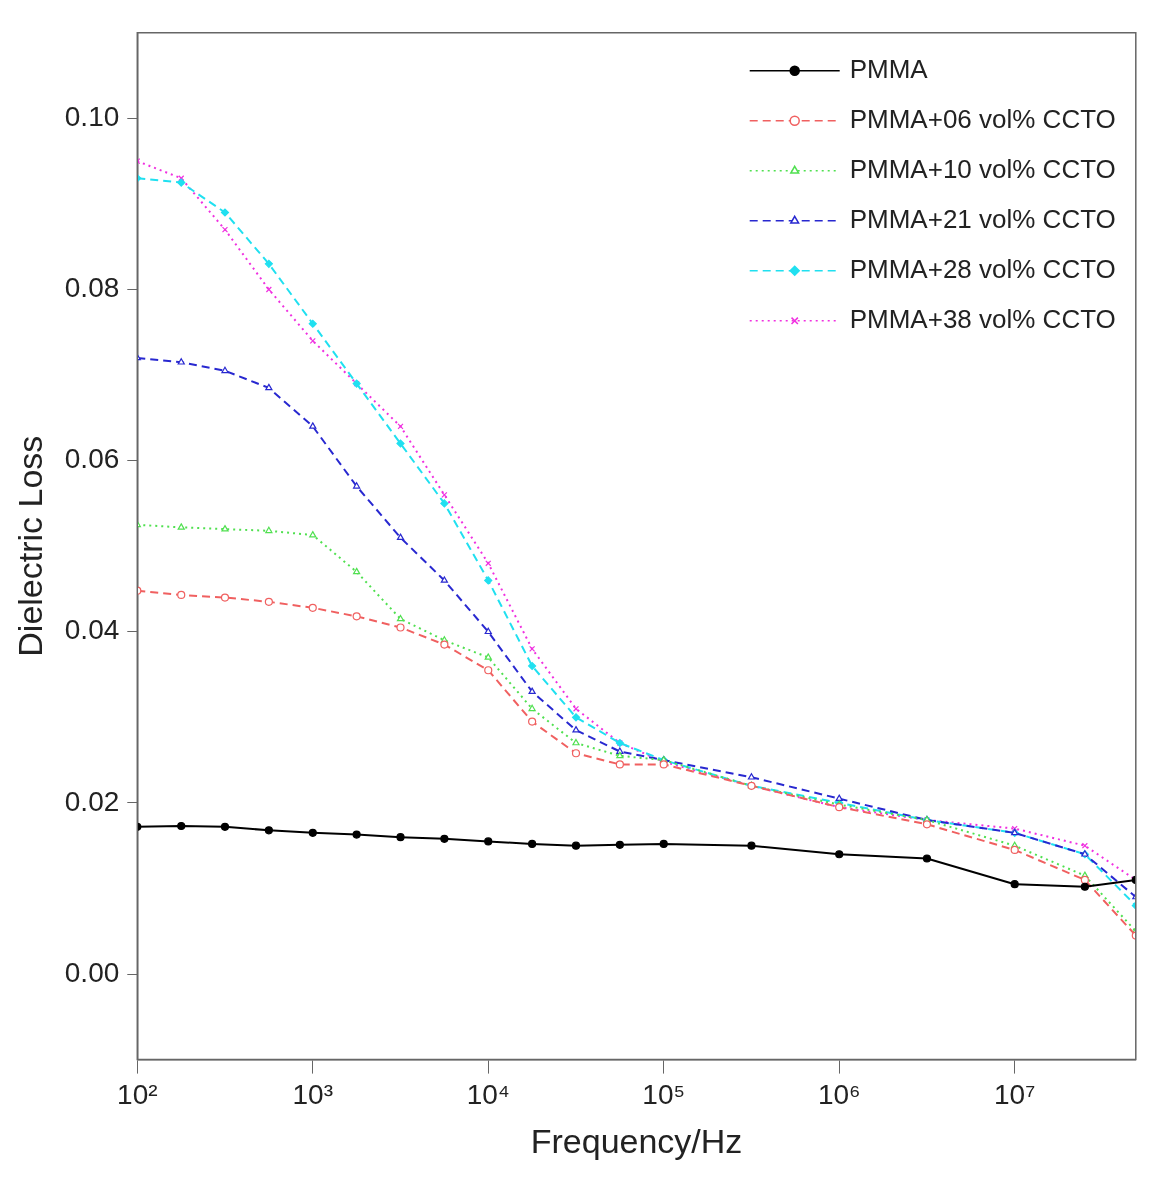 The image size is (1149, 1182). I want to click on x-tick-label: 10⁴, so click(488, 1095).